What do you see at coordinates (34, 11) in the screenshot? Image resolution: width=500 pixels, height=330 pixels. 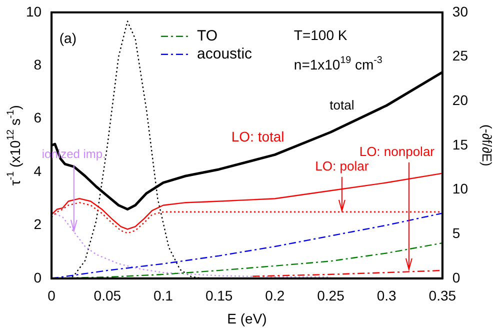 I see `y-tick-label: 10` at bounding box center [34, 11].